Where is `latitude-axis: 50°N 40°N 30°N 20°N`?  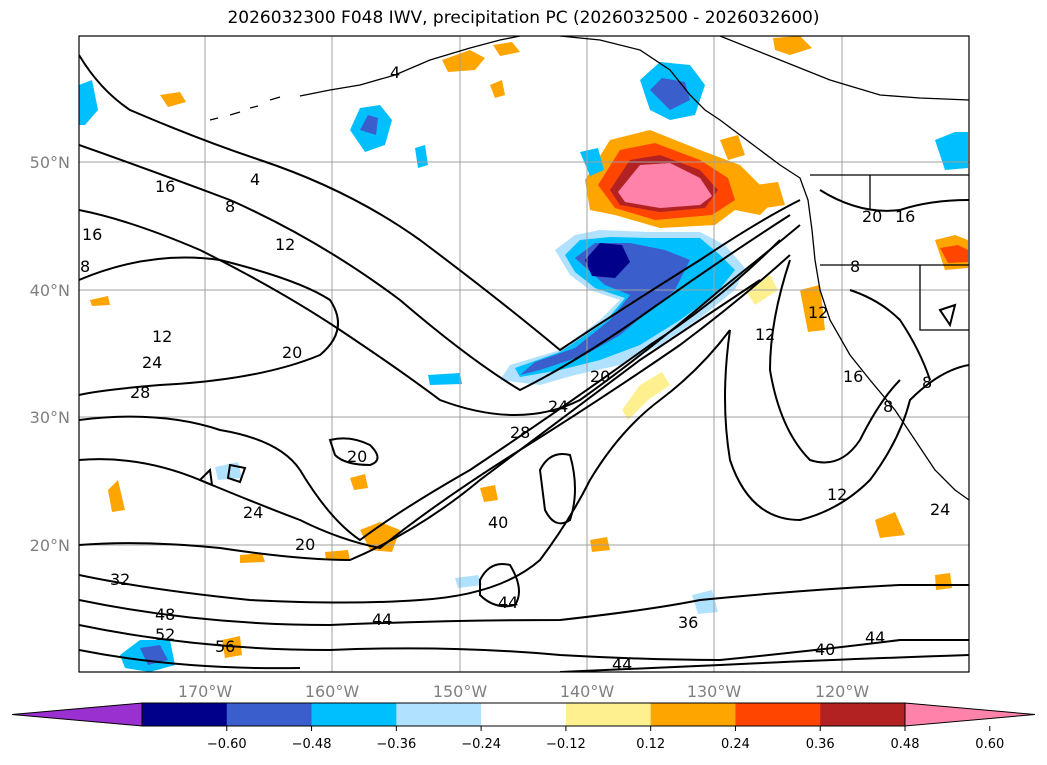 latitude-axis: 50°N 40°N 30°N 20°N is located at coordinates (50, 354).